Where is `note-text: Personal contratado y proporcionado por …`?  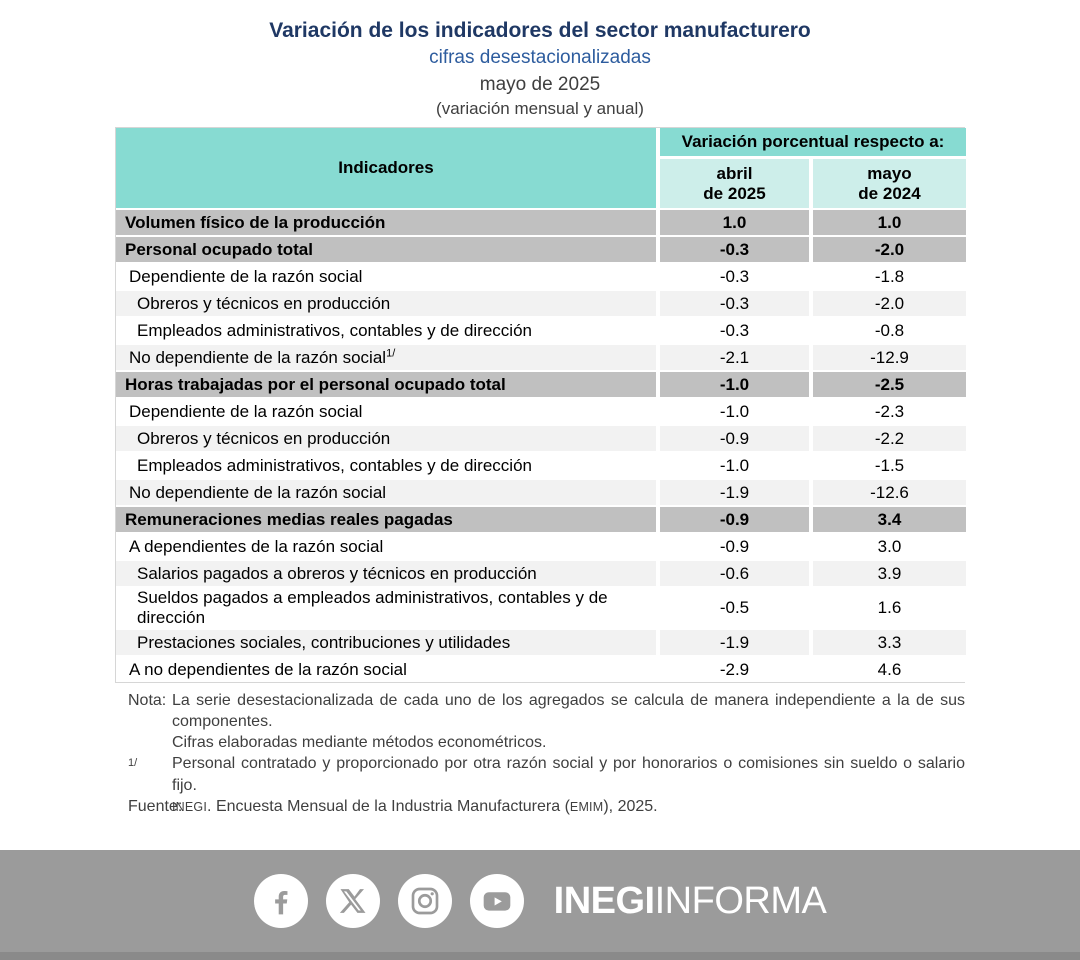
note-text: Personal contratado y proporcionado por … is located at coordinates (568, 774).